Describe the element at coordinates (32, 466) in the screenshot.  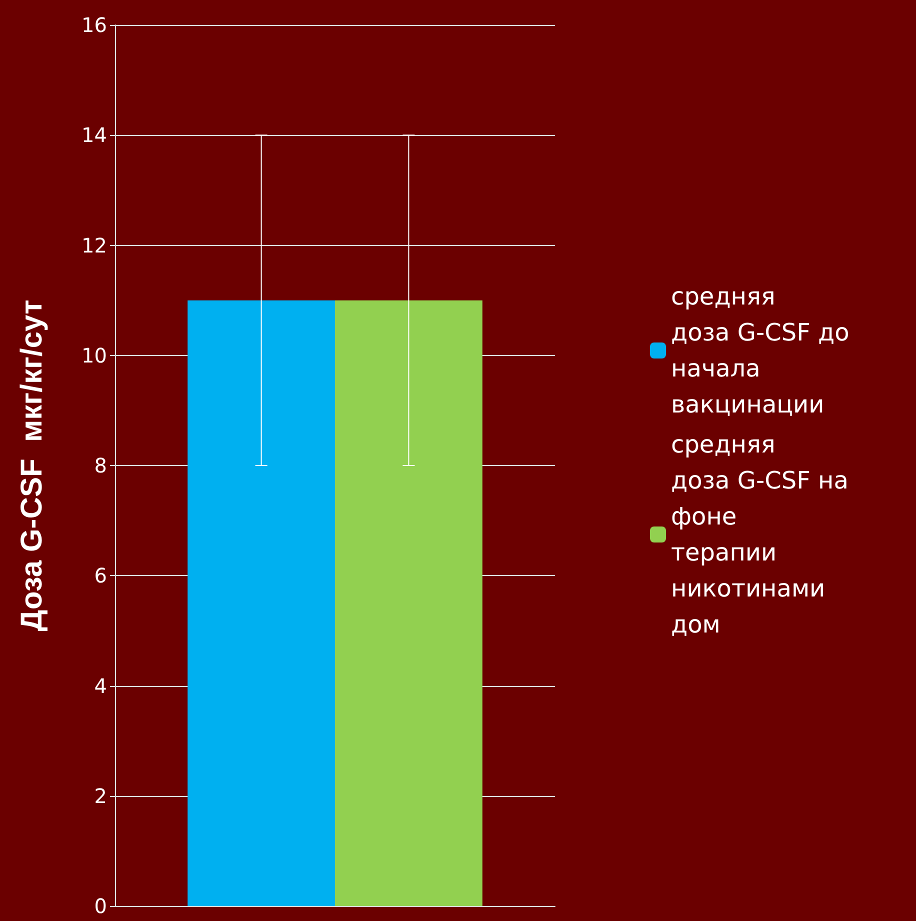
I see `y-axis-title: Доза G-CSF мкг/кг/сут` at that location.